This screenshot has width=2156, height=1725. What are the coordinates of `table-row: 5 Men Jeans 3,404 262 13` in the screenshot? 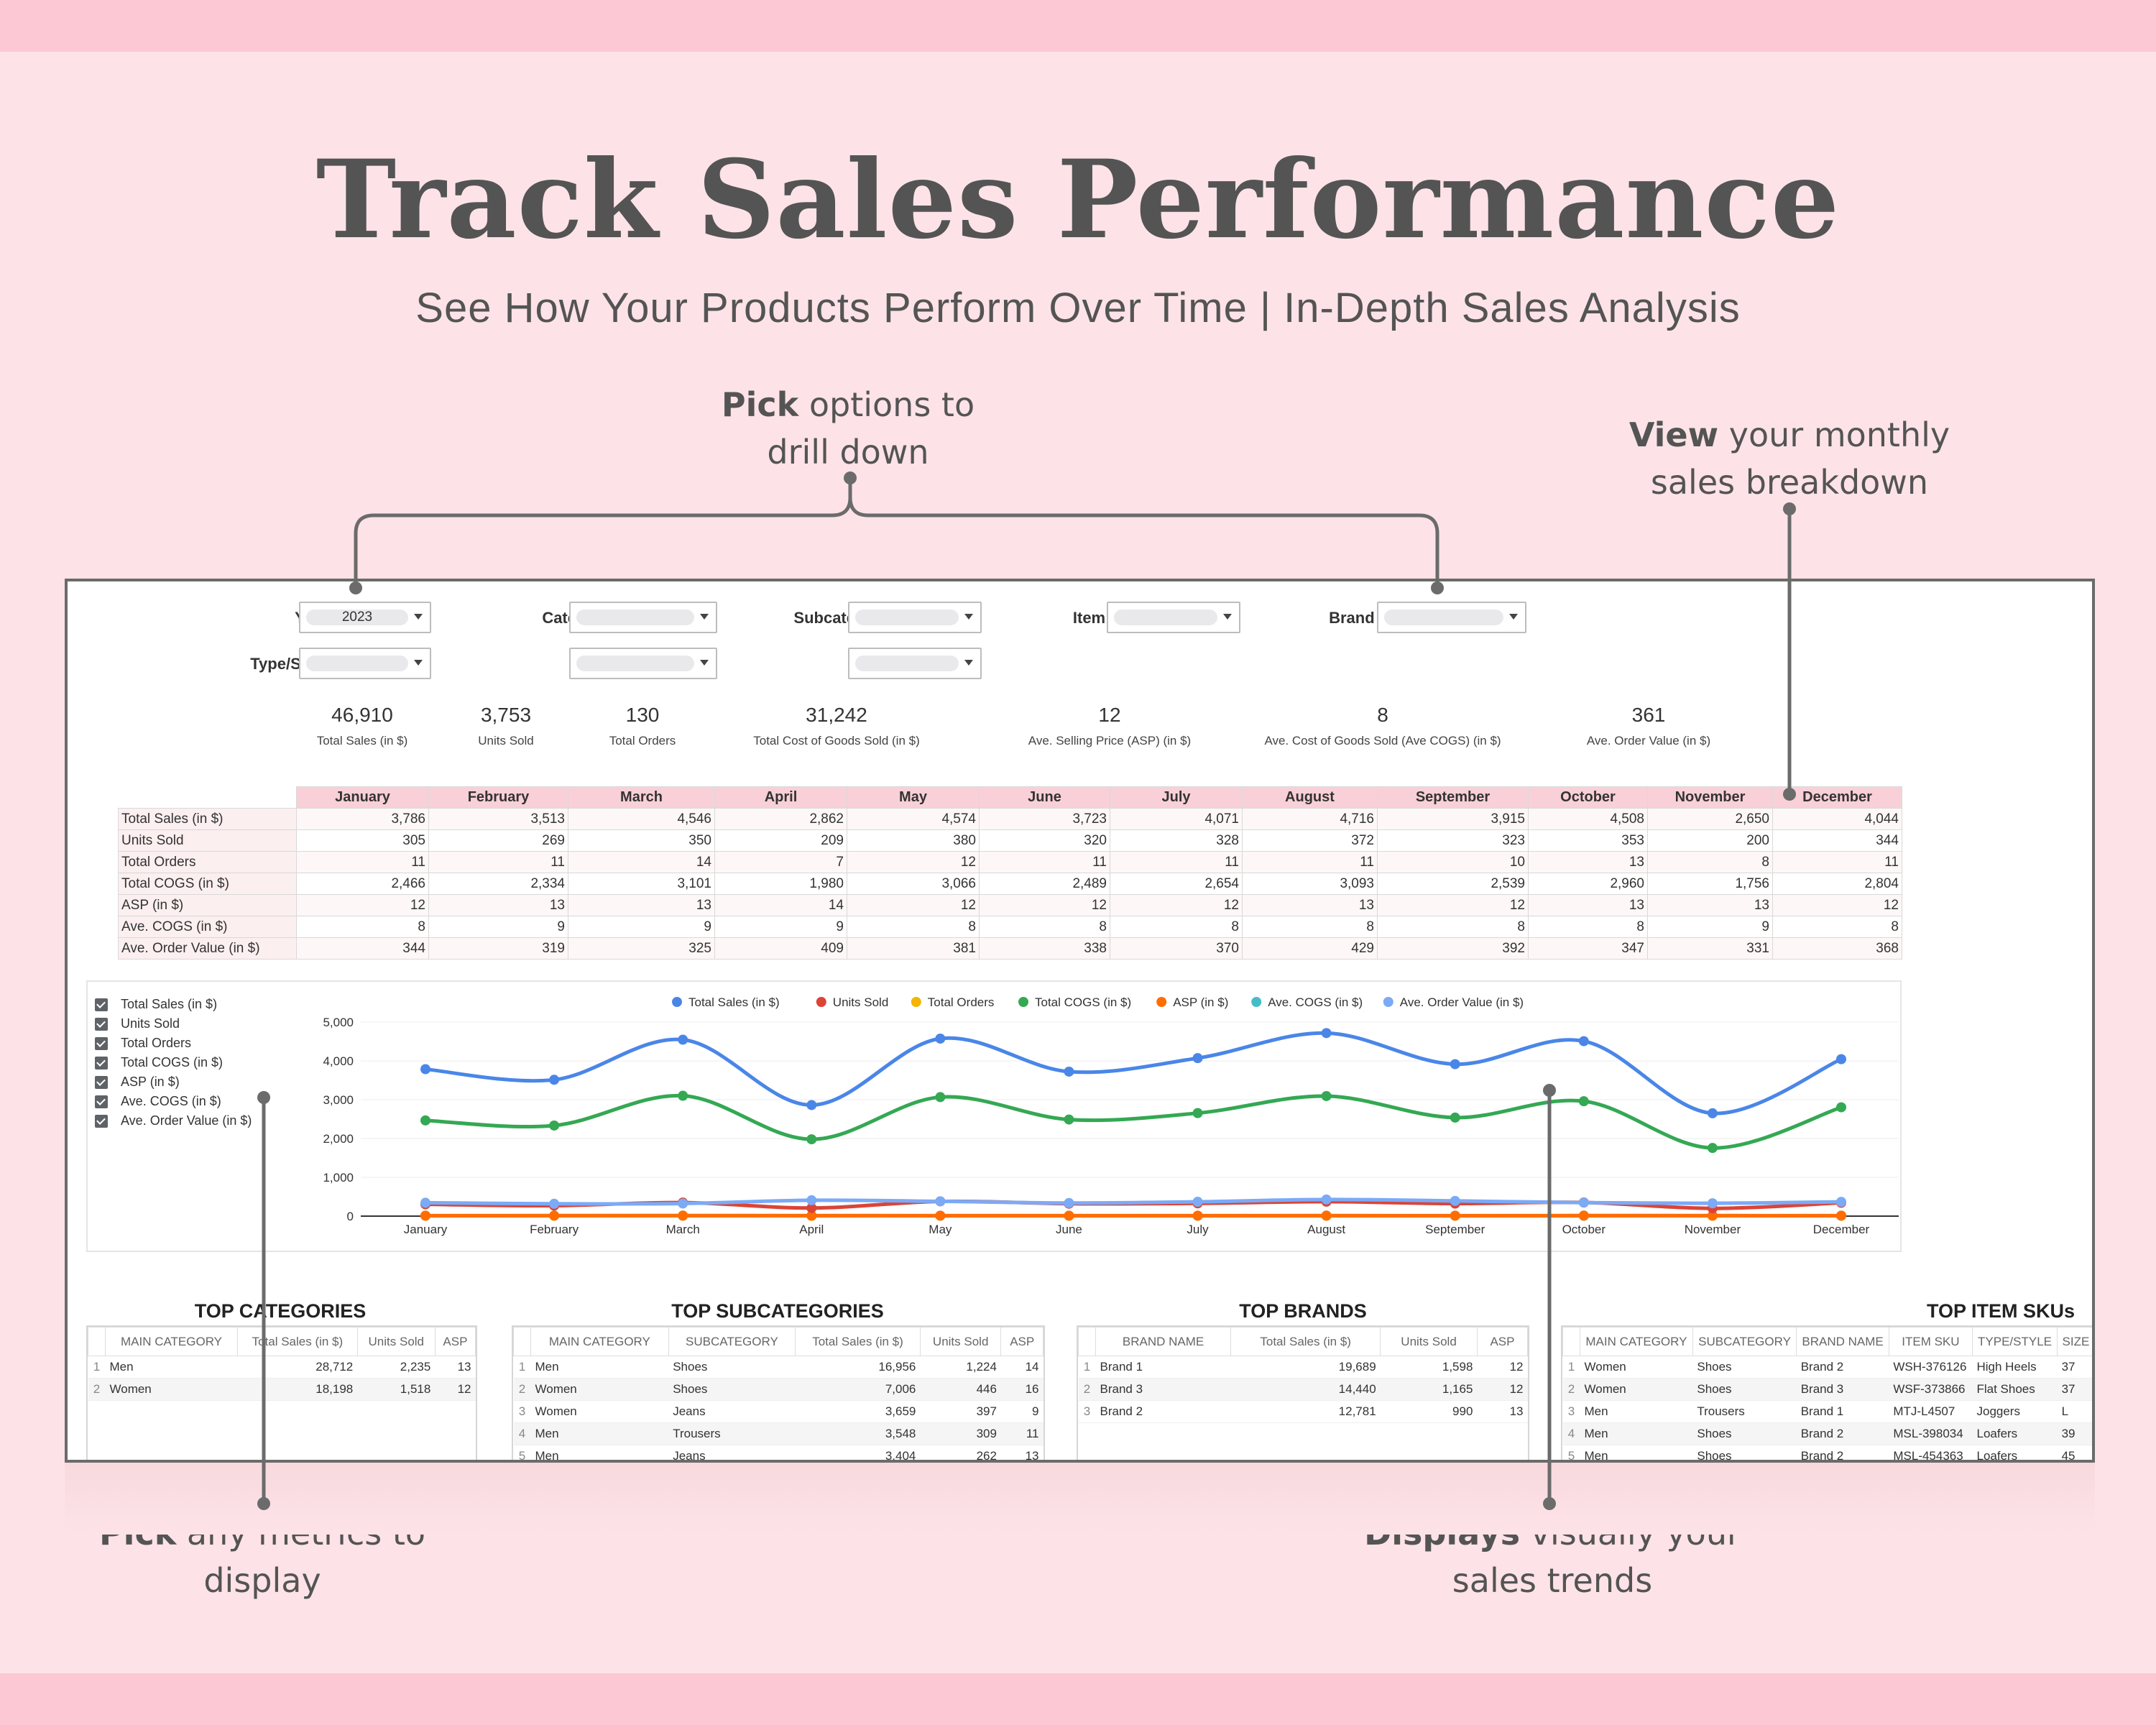 It's located at (778, 1452).